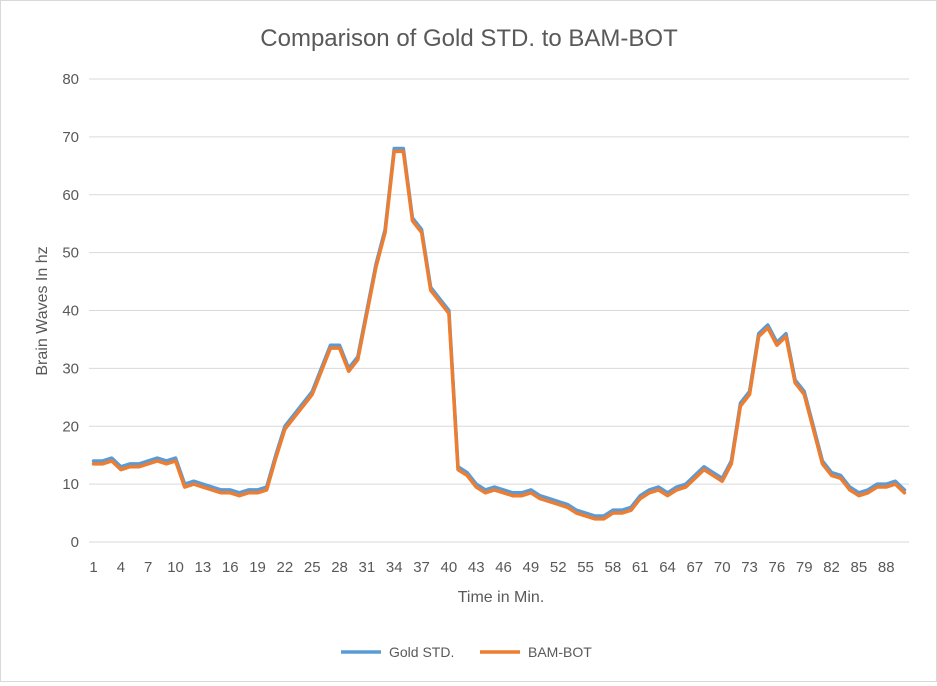 This screenshot has height=686, width=937. I want to click on y-tick-label: 20, so click(70, 426).